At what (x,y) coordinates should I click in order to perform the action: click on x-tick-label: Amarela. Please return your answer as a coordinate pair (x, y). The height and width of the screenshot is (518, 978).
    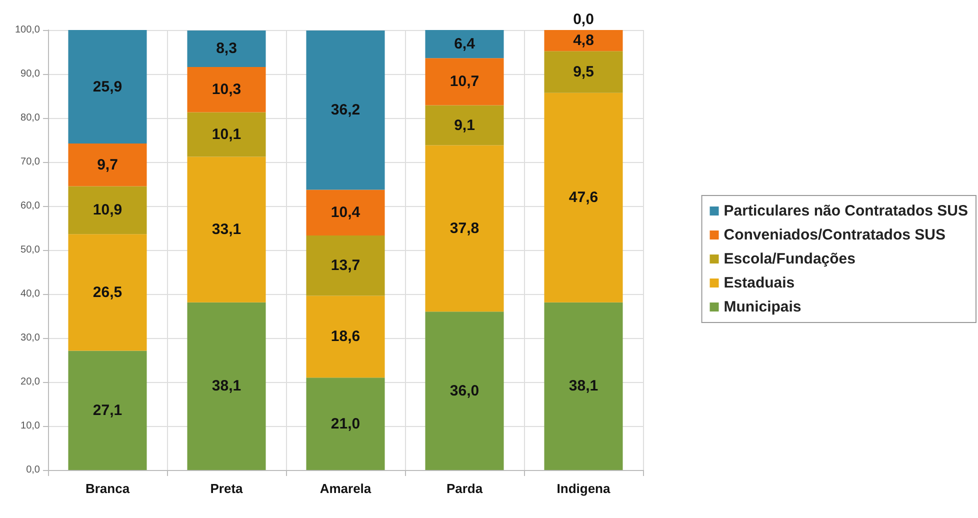
    Looking at the image, I should click on (346, 488).